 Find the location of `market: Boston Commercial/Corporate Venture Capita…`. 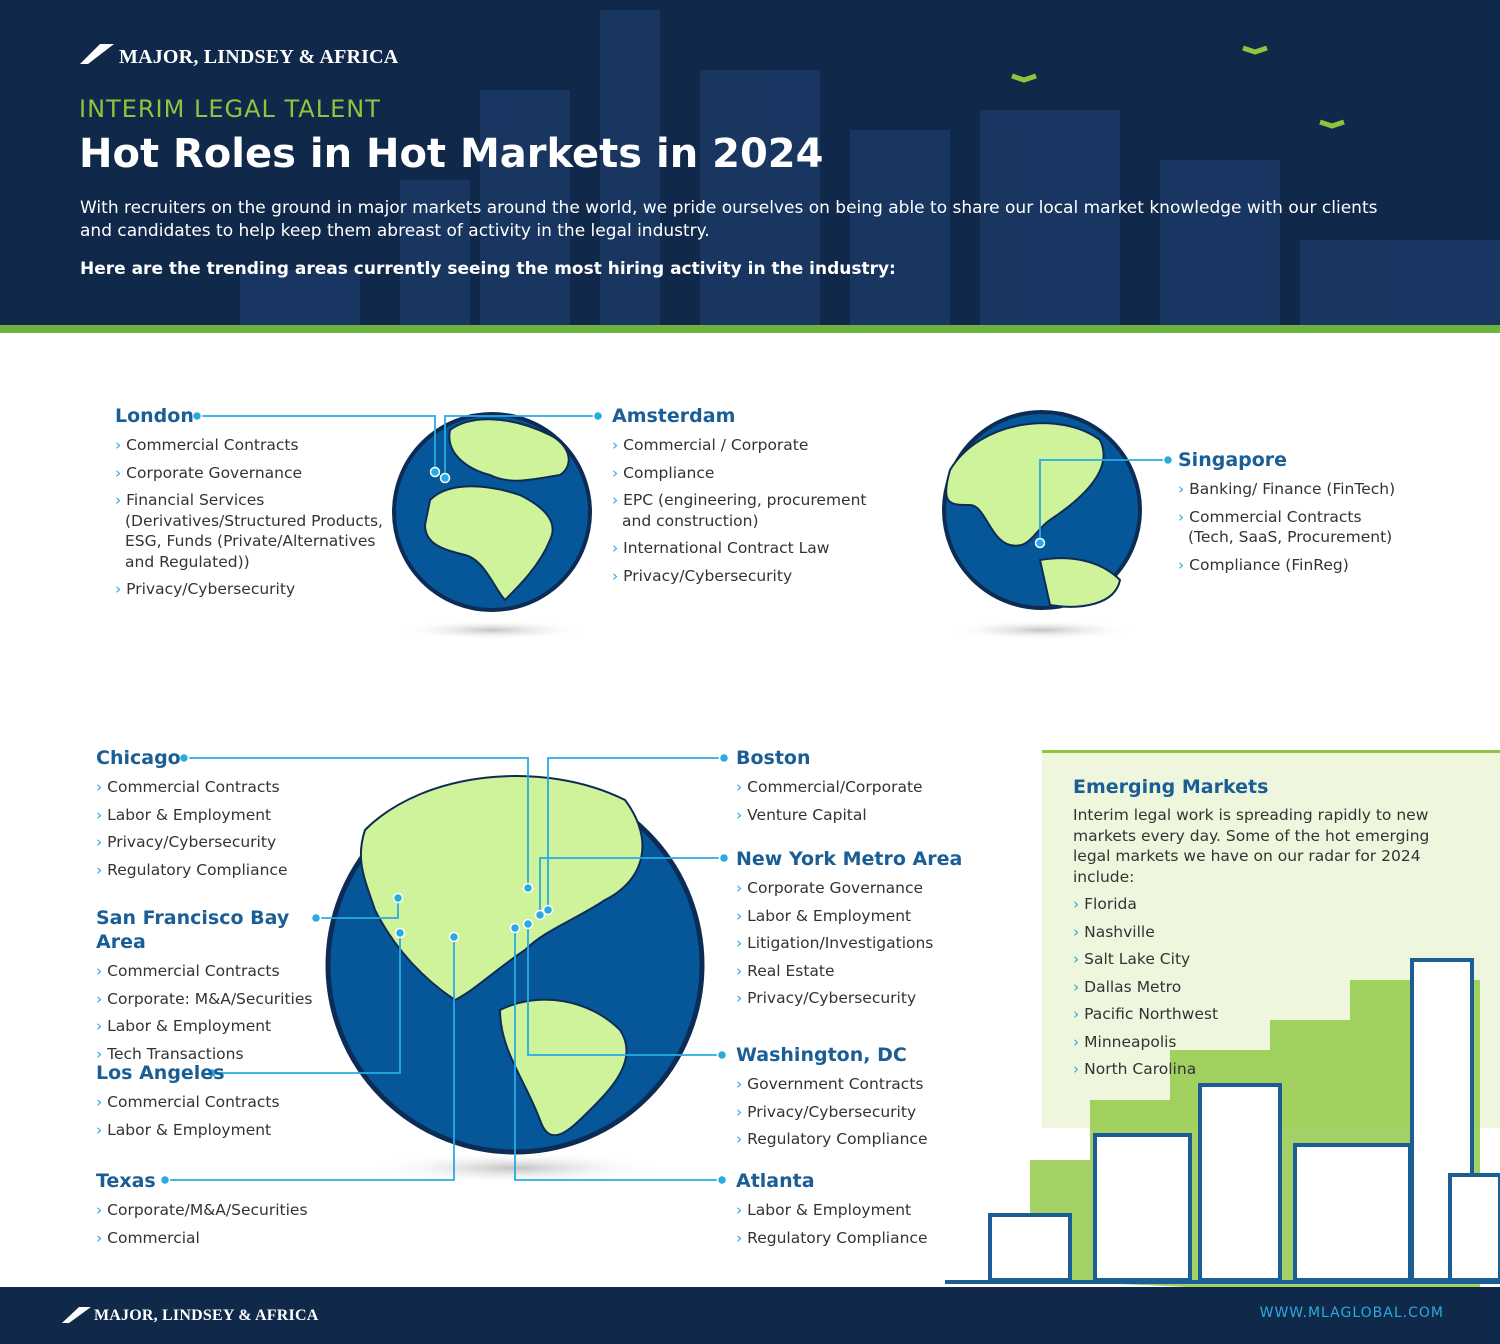

market: Boston Commercial/Corporate Venture Capita… is located at coordinates (856, 785).